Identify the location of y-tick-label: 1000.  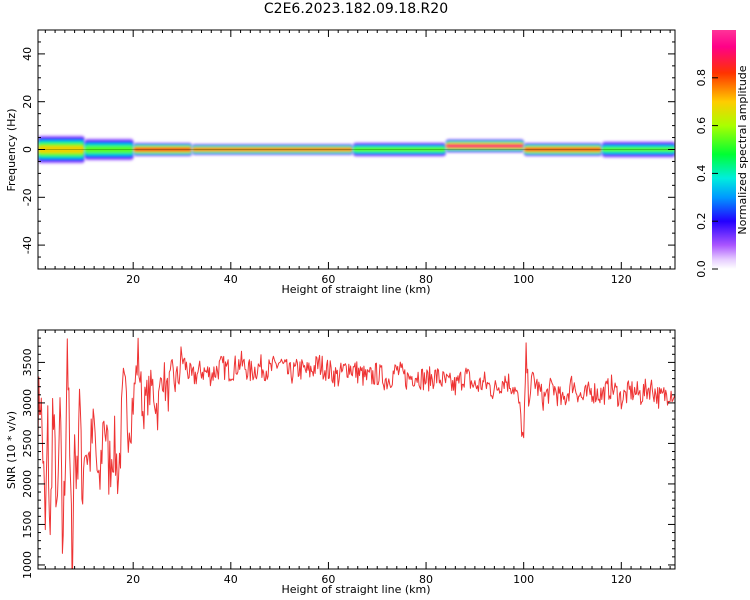
(27, 565).